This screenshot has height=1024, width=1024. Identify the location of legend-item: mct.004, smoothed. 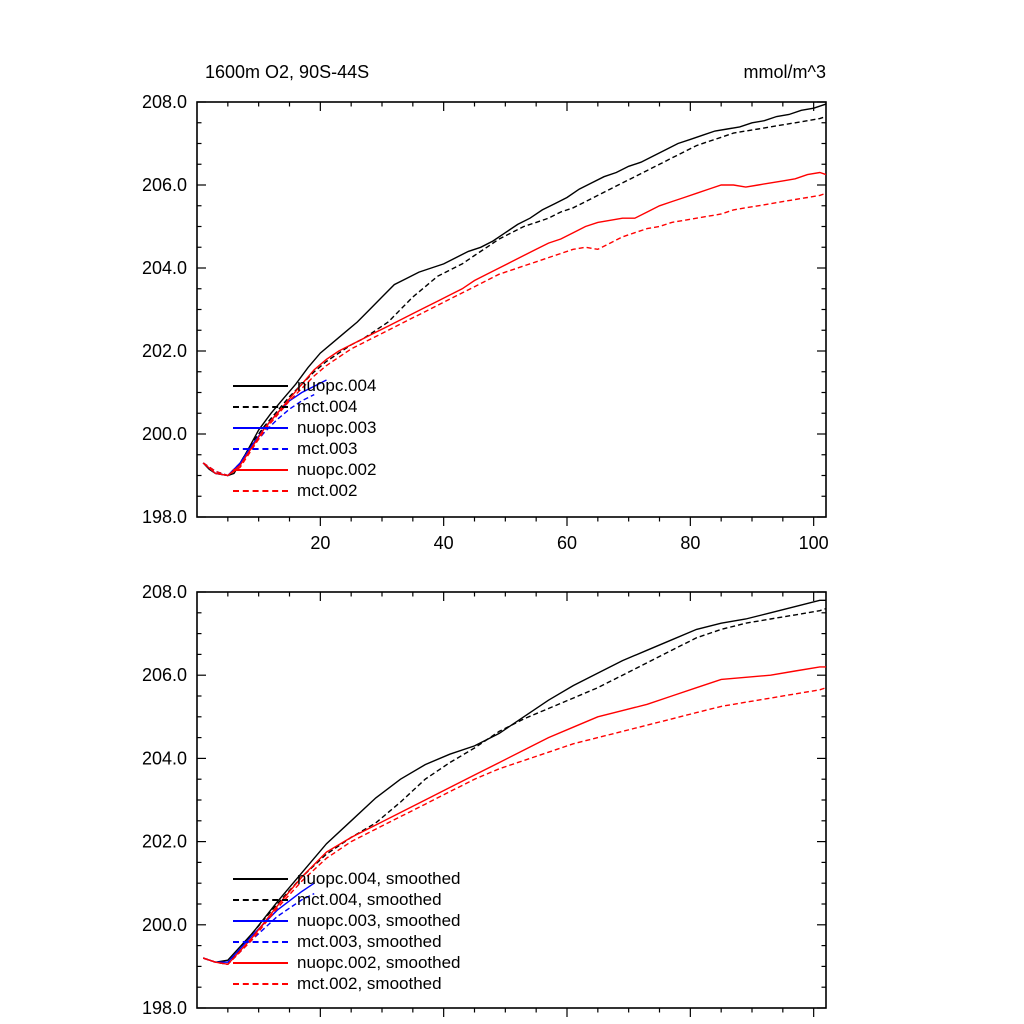
(347, 899).